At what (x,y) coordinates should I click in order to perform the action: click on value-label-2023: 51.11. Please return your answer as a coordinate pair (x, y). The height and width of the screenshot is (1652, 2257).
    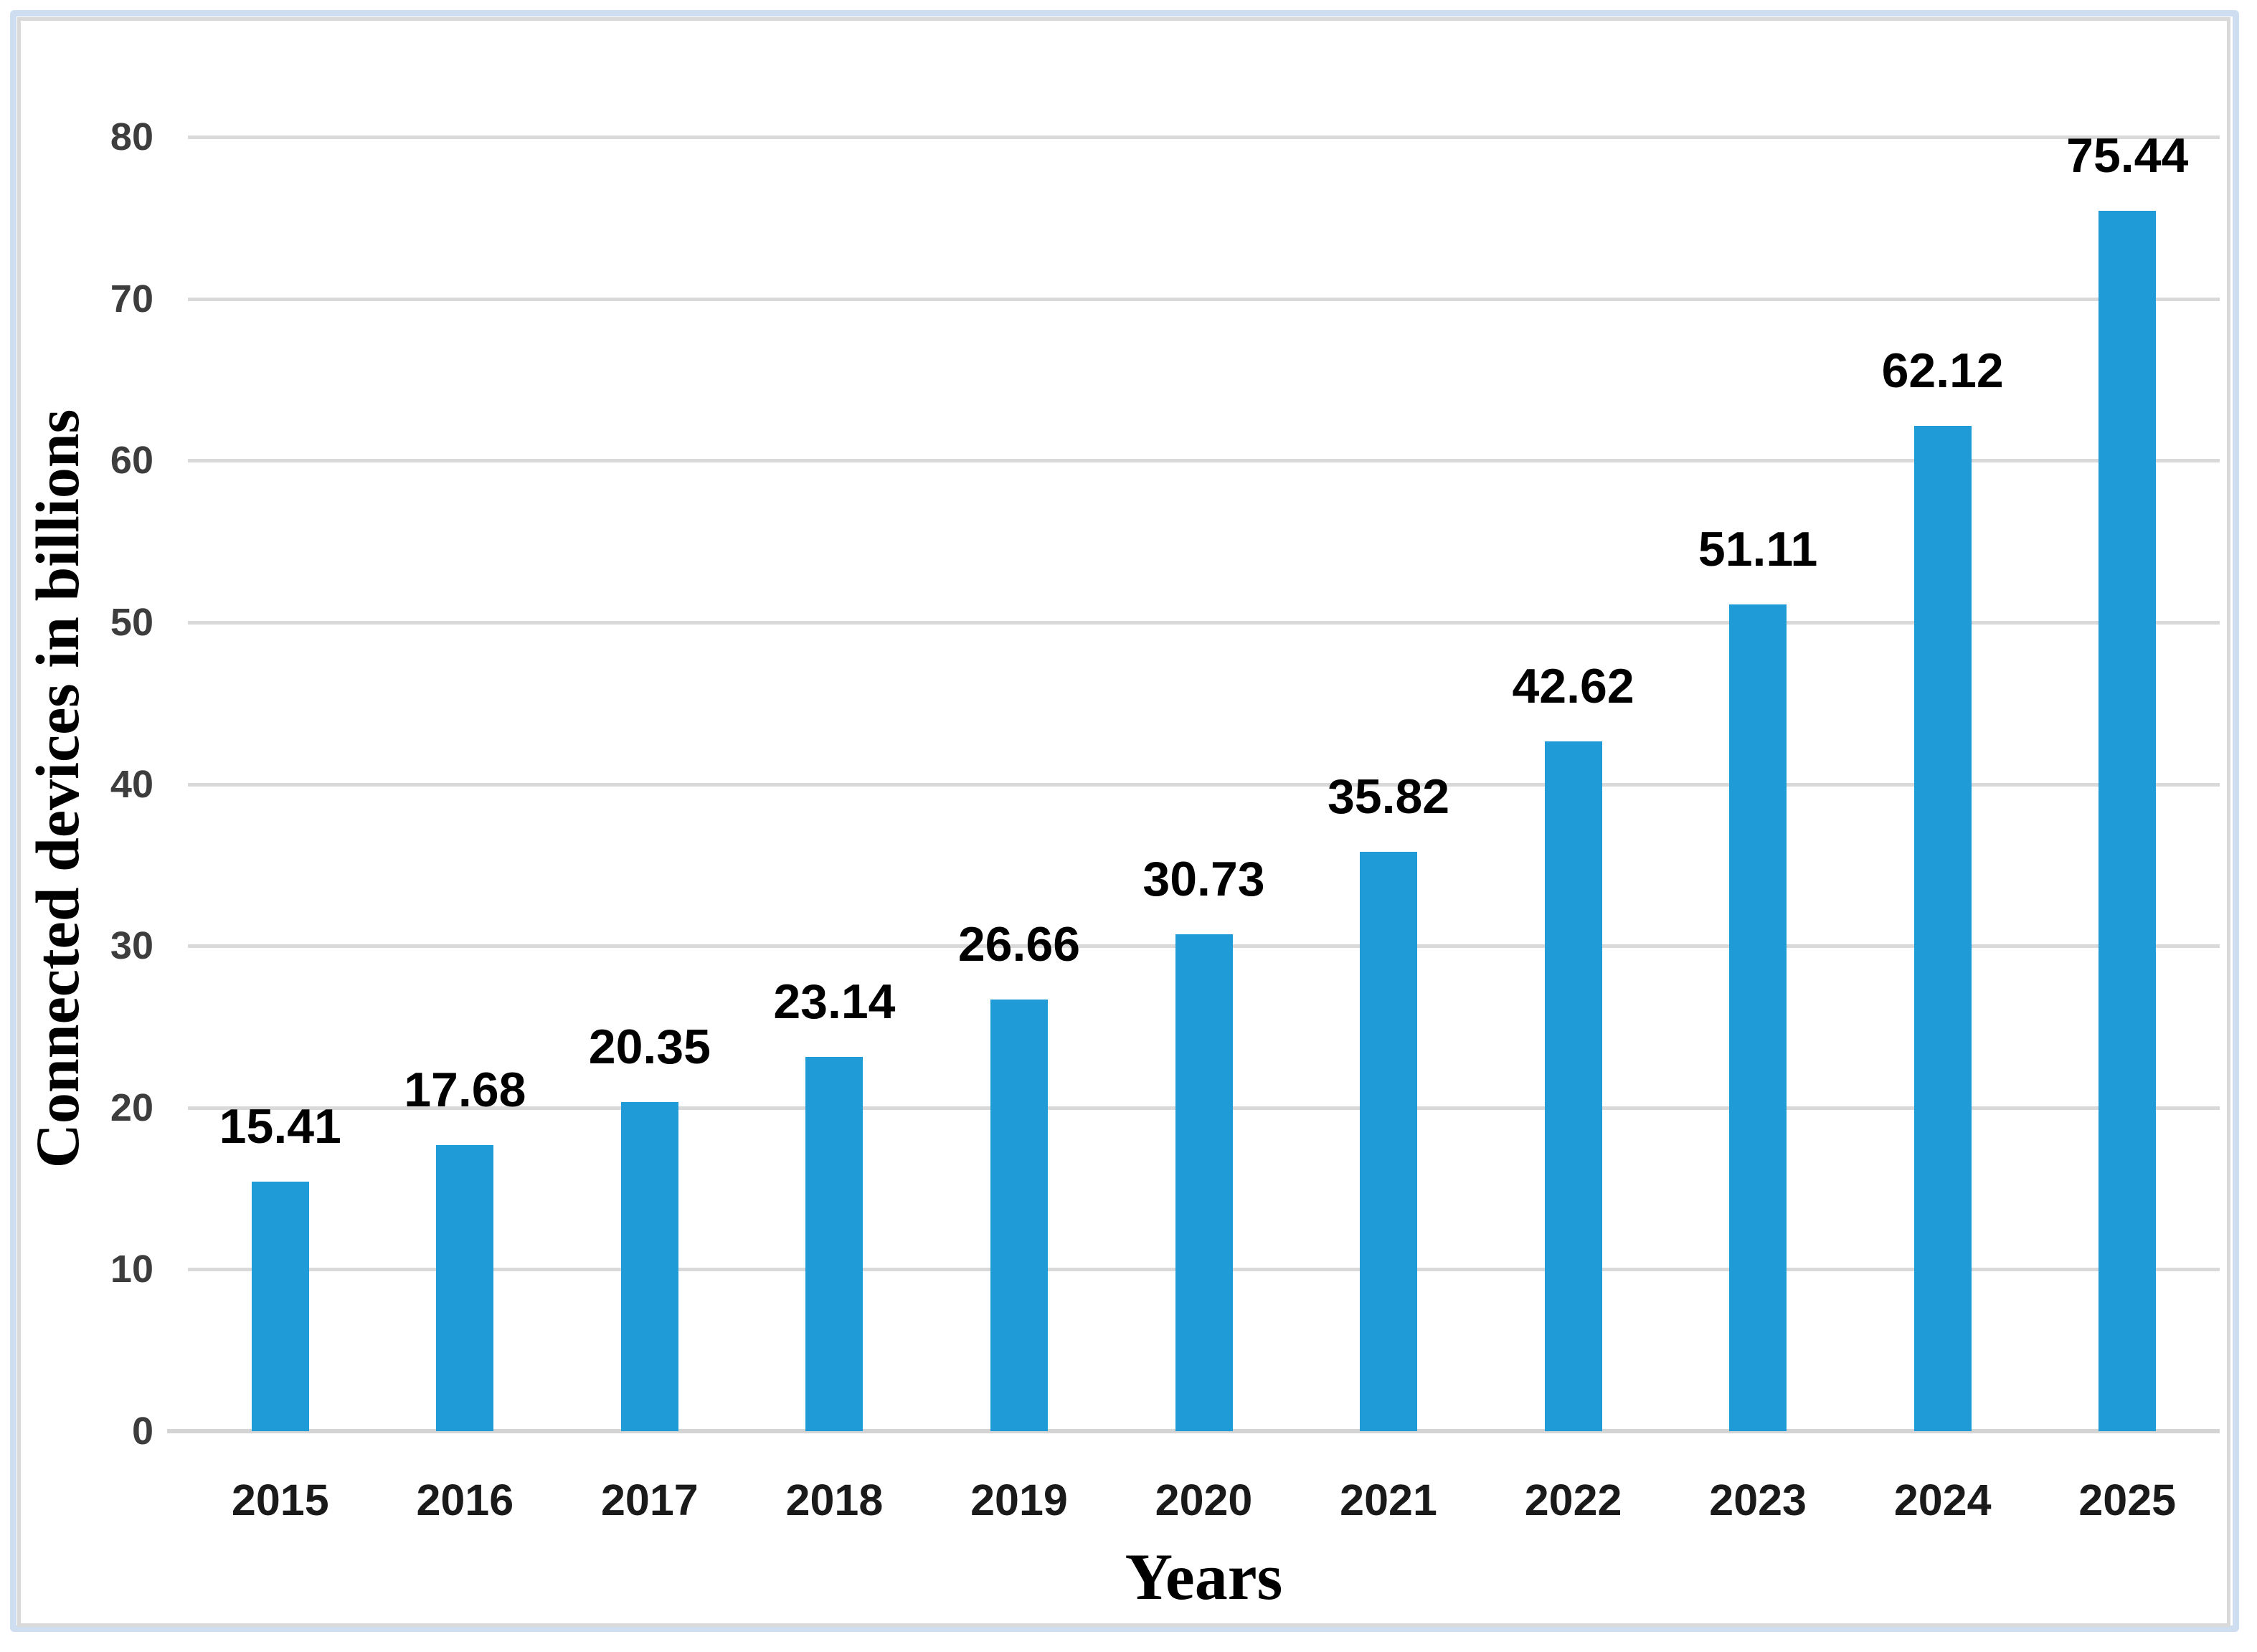
    Looking at the image, I should click on (1758, 548).